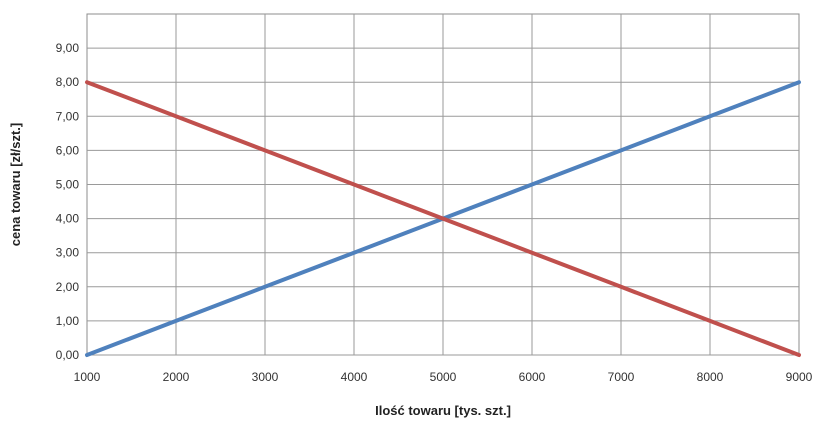 This screenshot has width=827, height=425. Describe the element at coordinates (68, 150) in the screenshot. I see `y-tick-label: 6,00` at that location.